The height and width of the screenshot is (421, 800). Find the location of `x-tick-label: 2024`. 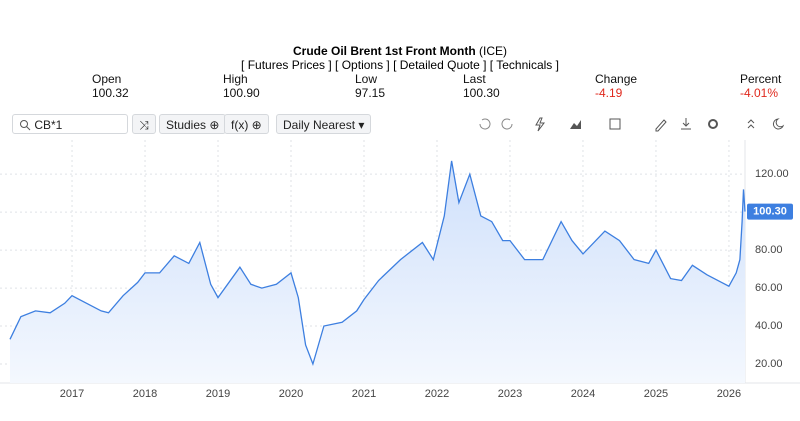

x-tick-label: 2024 is located at coordinates (583, 394).